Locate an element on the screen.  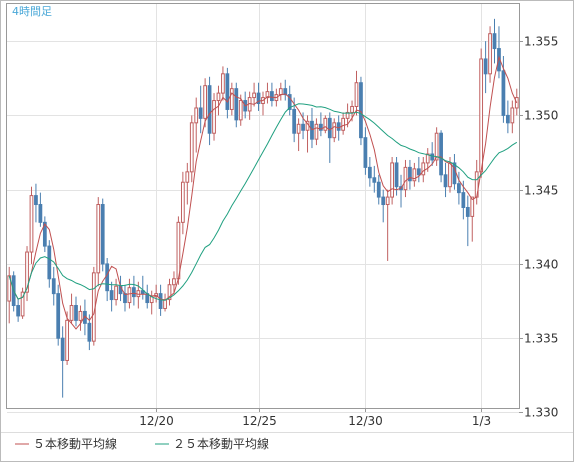
y-axis: 1.330 1.335 1.340 1.345 1.350 1.355 is located at coordinates (538, 227).